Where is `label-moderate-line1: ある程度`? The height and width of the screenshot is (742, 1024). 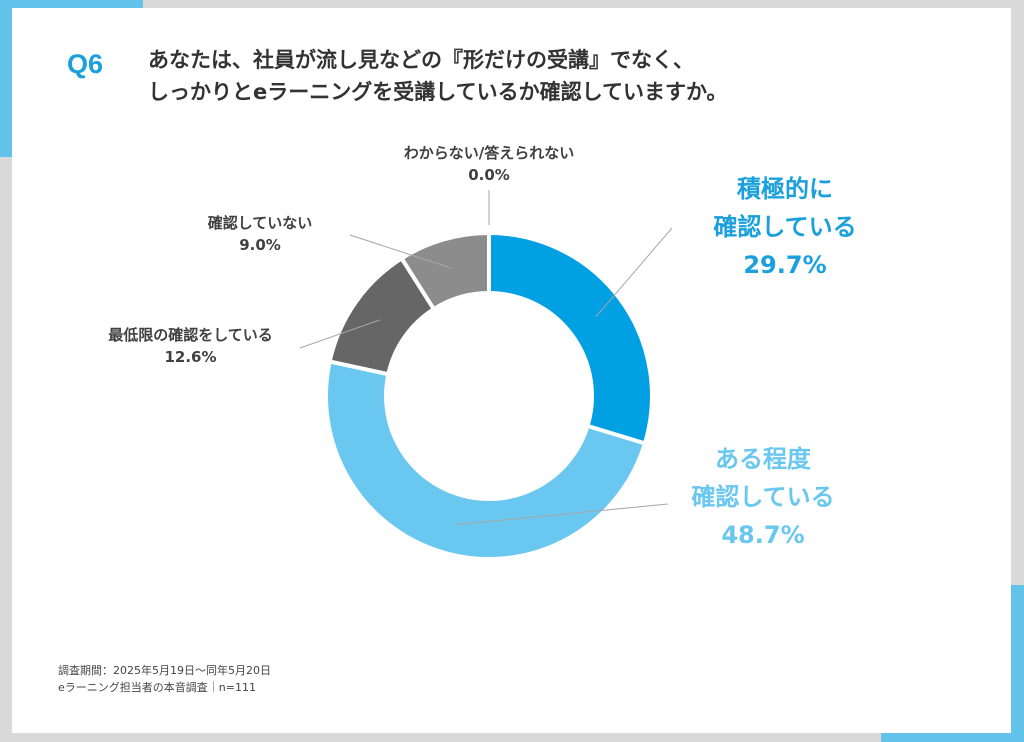
label-moderate-line1: ある程度 is located at coordinates (763, 459).